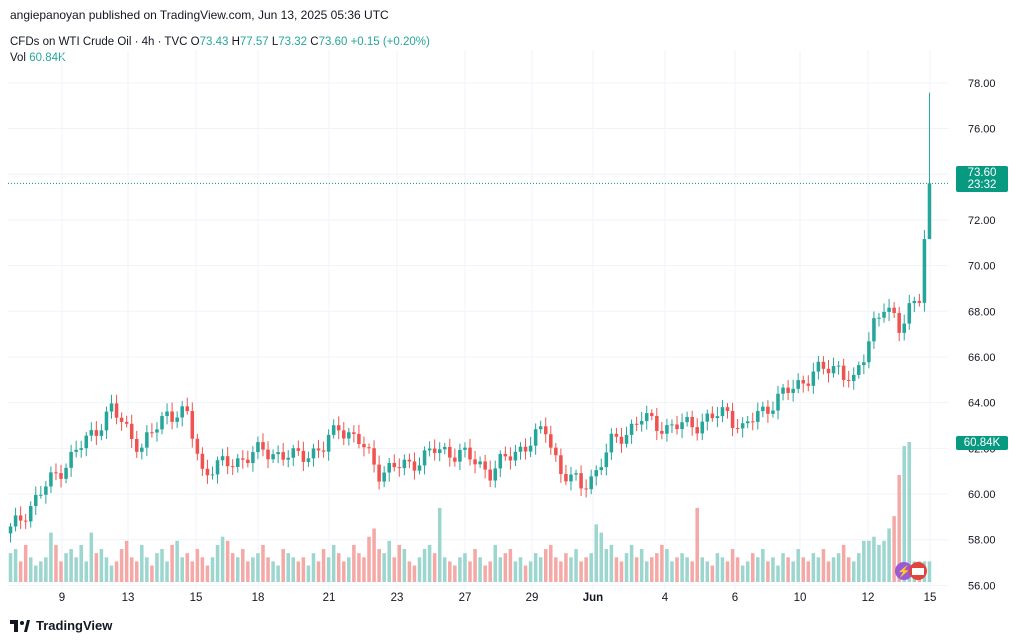  I want to click on price-tick-label: 60.00, so click(982, 495).